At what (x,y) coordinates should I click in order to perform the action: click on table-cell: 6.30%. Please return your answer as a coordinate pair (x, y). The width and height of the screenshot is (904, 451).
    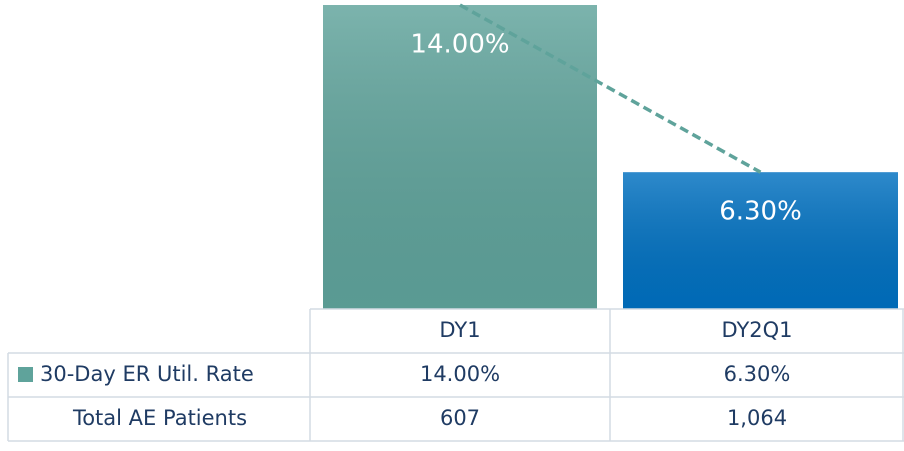
    Looking at the image, I should click on (757, 374).